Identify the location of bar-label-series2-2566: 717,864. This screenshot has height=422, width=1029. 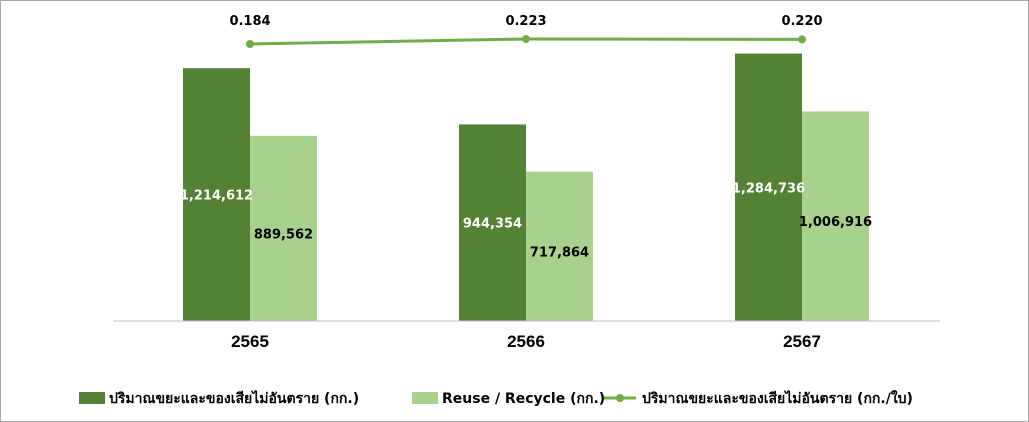
(559, 252).